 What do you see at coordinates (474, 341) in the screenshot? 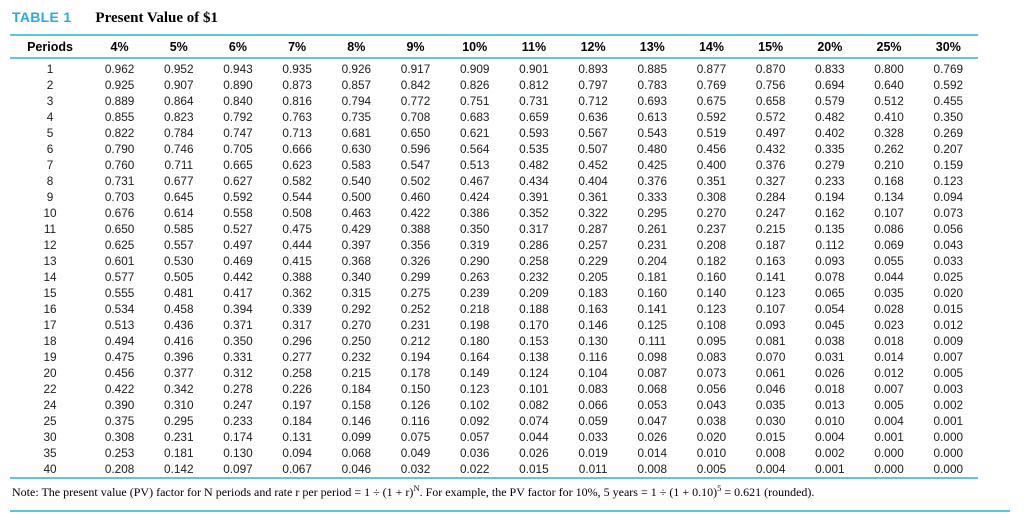
I see `value-cell: 0.180` at bounding box center [474, 341].